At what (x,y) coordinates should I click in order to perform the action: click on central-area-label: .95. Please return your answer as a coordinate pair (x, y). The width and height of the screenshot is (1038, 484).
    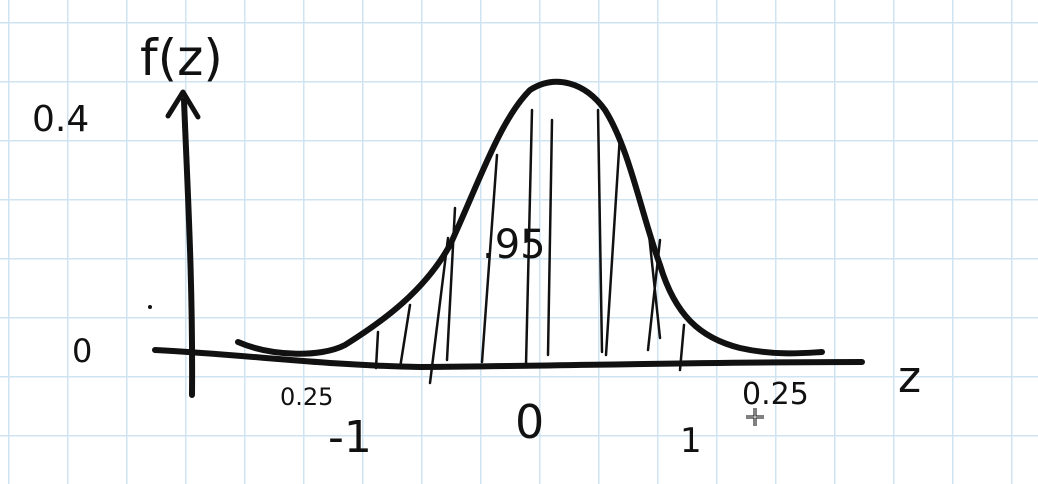
    Looking at the image, I should click on (514, 245).